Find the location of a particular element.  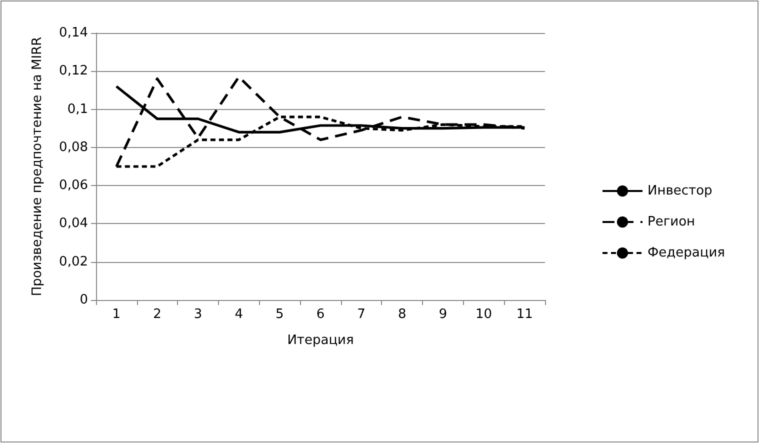

y-tick-label: 0,02 is located at coordinates (73, 262).